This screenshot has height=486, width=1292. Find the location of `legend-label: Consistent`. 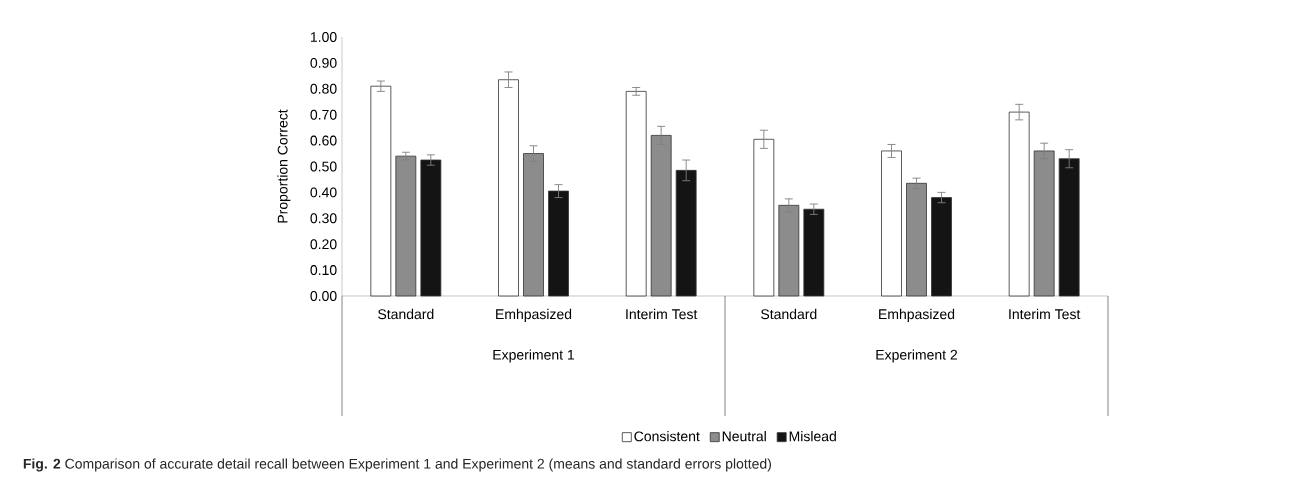

legend-label: Consistent is located at coordinates (667, 436).